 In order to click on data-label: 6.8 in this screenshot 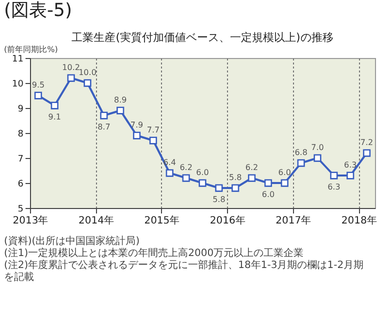, I will do `click(301, 152)`.